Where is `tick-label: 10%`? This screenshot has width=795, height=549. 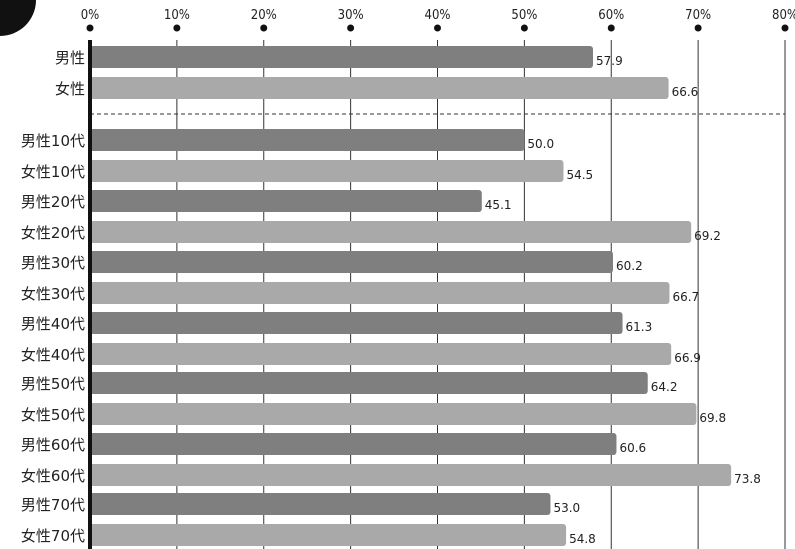
tick-label: 10% is located at coordinates (177, 15).